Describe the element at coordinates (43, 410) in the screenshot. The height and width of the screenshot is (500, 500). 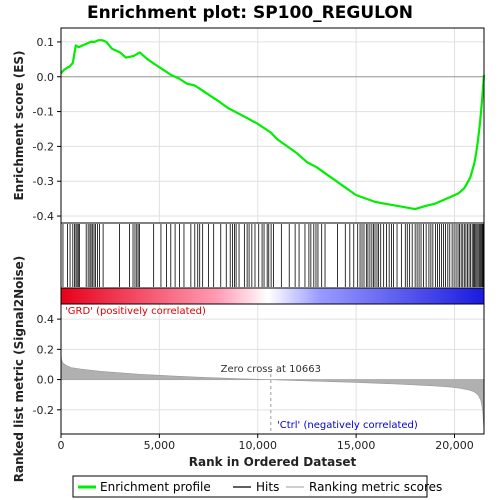
I see `metric-y-tick-label: -0.2` at that location.